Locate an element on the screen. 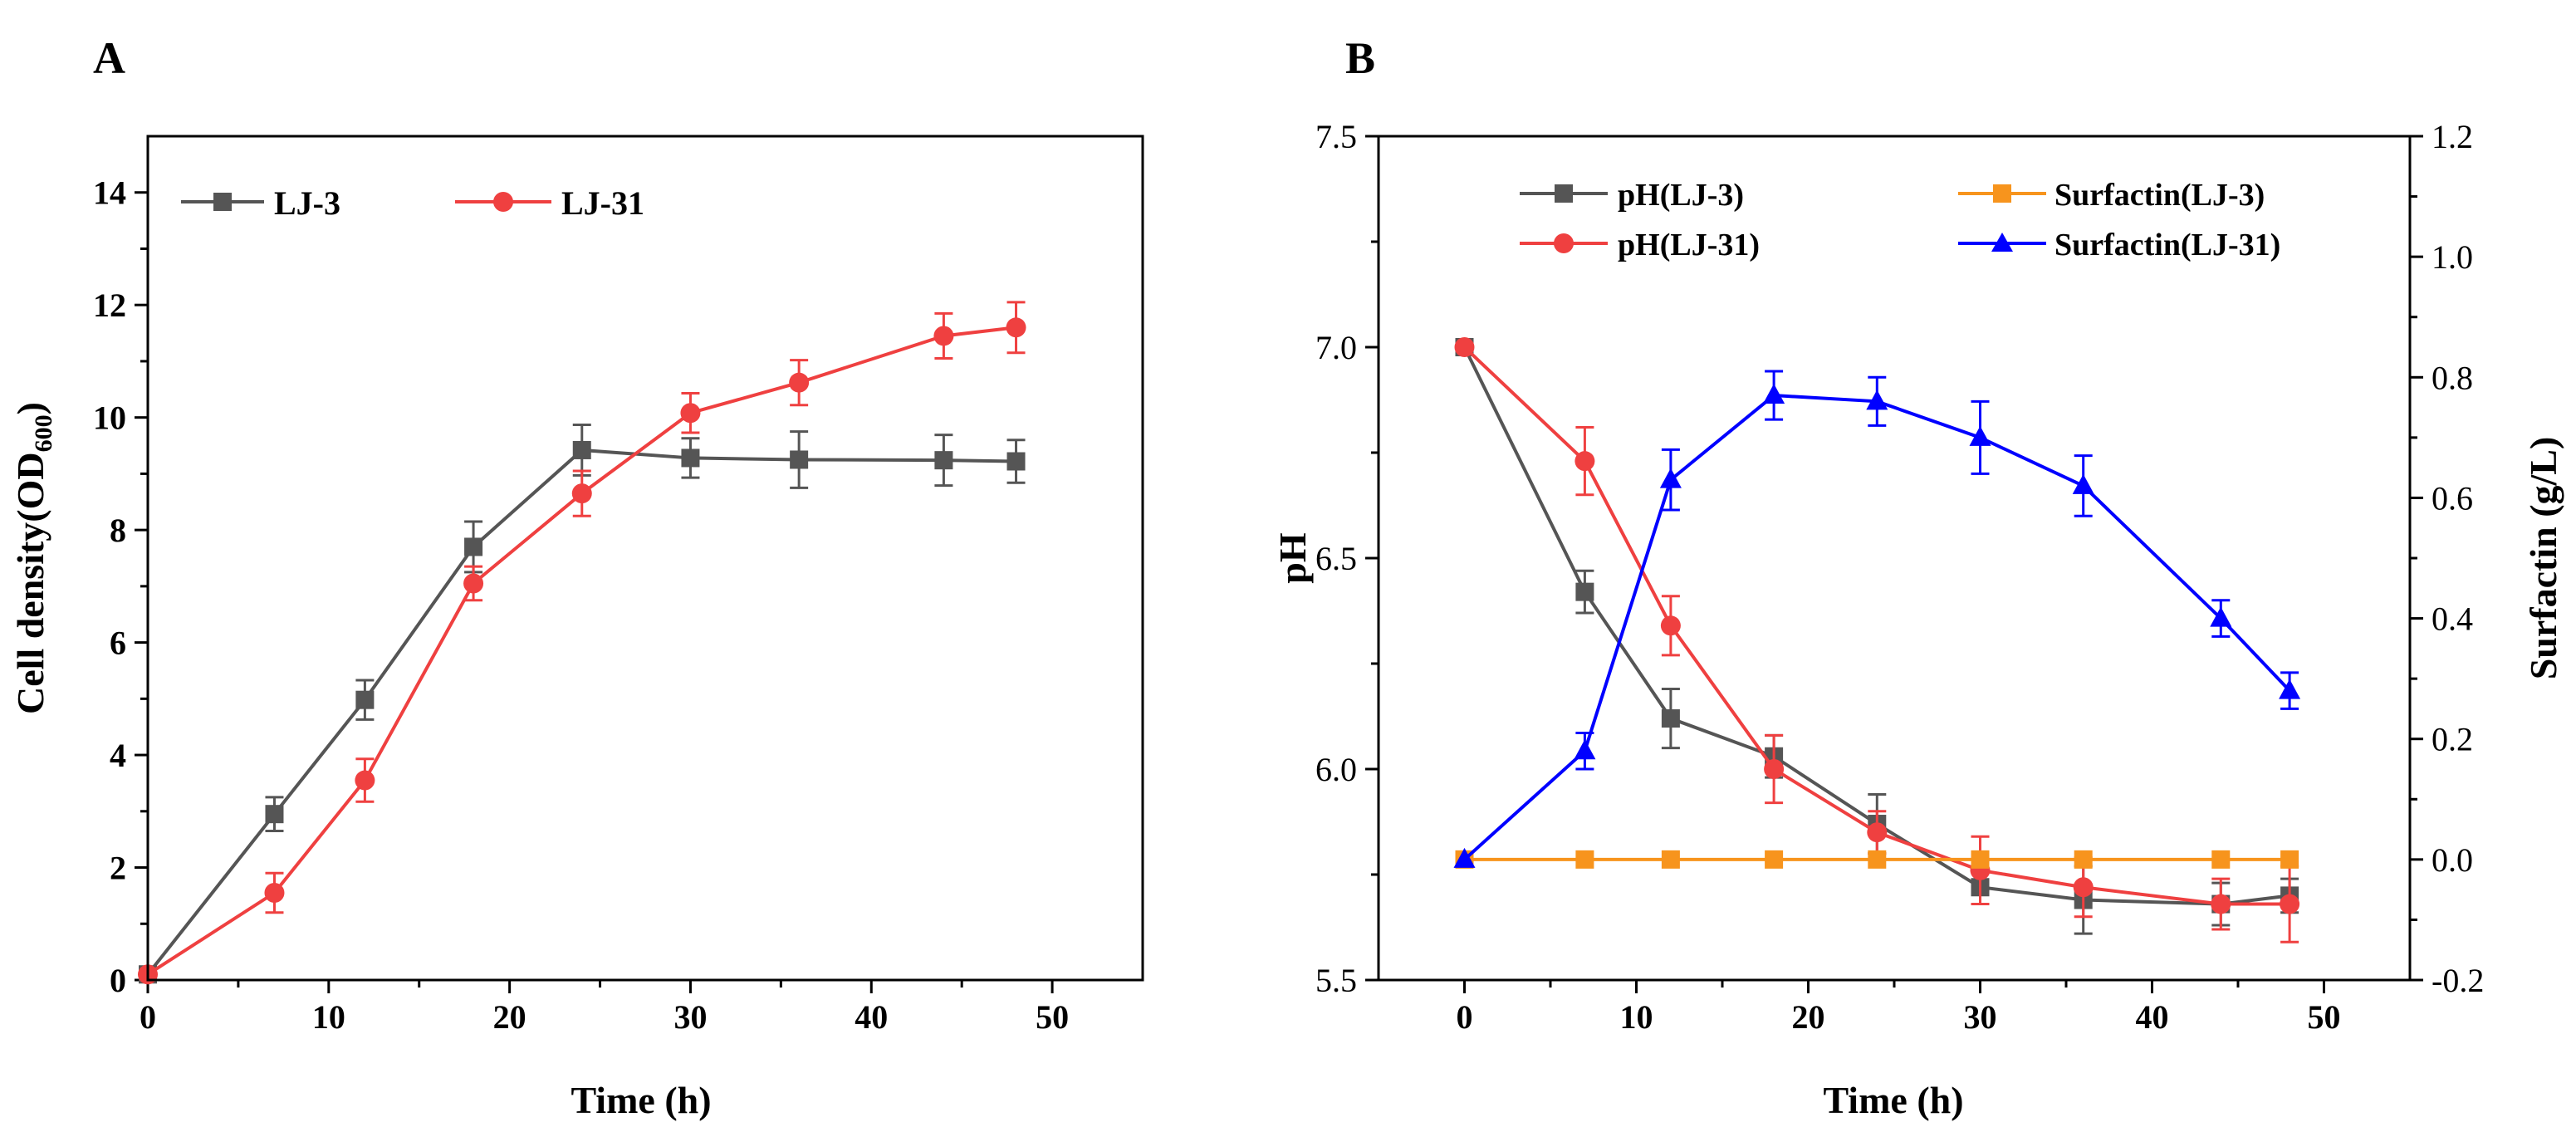 This screenshot has width=2576, height=1137. y-right-tick-label: 0.6 is located at coordinates (2453, 498).